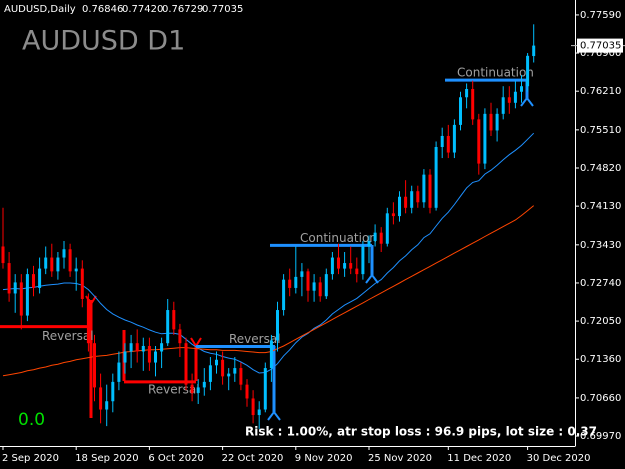  Describe the element at coordinates (175, 458) in the screenshot. I see `x-tick-label: 6 Oct 2020` at that location.